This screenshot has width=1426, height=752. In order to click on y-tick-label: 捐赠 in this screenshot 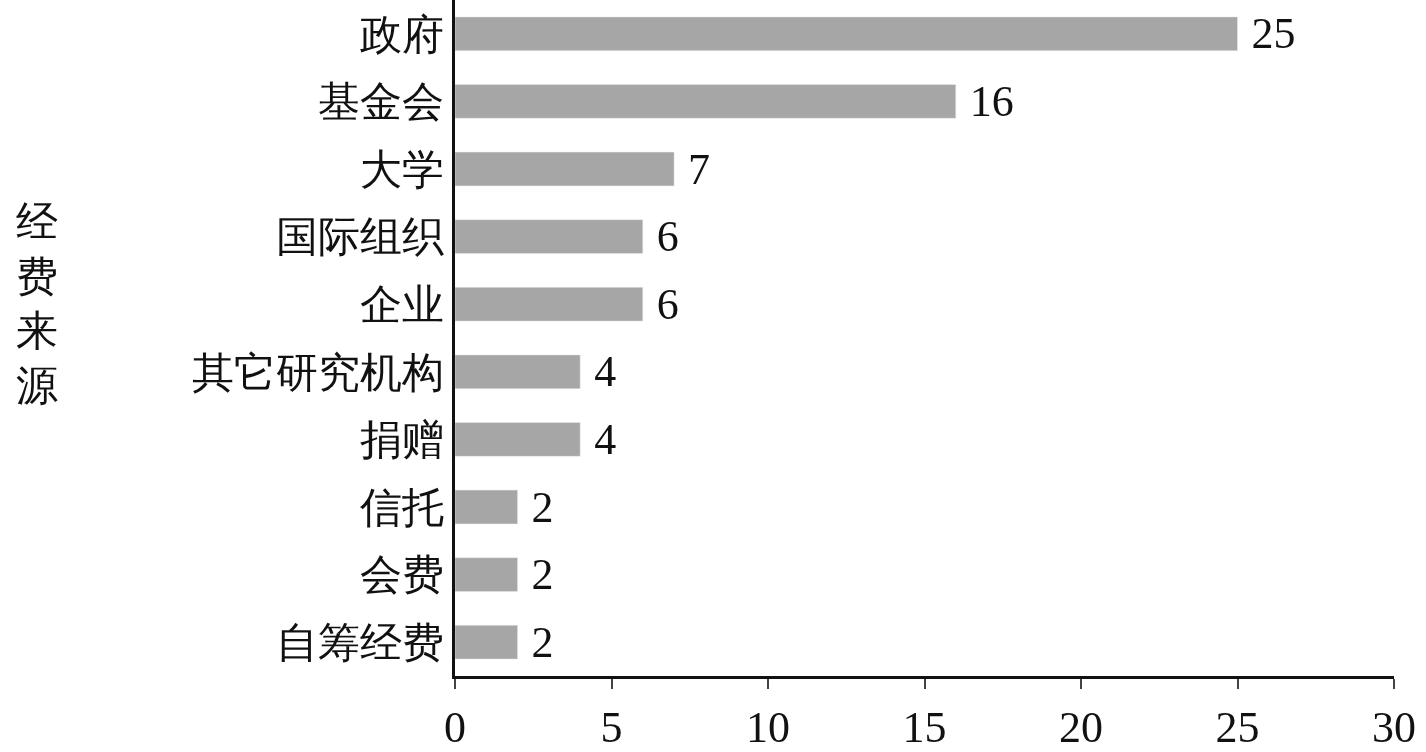, I will do `click(401, 440)`.